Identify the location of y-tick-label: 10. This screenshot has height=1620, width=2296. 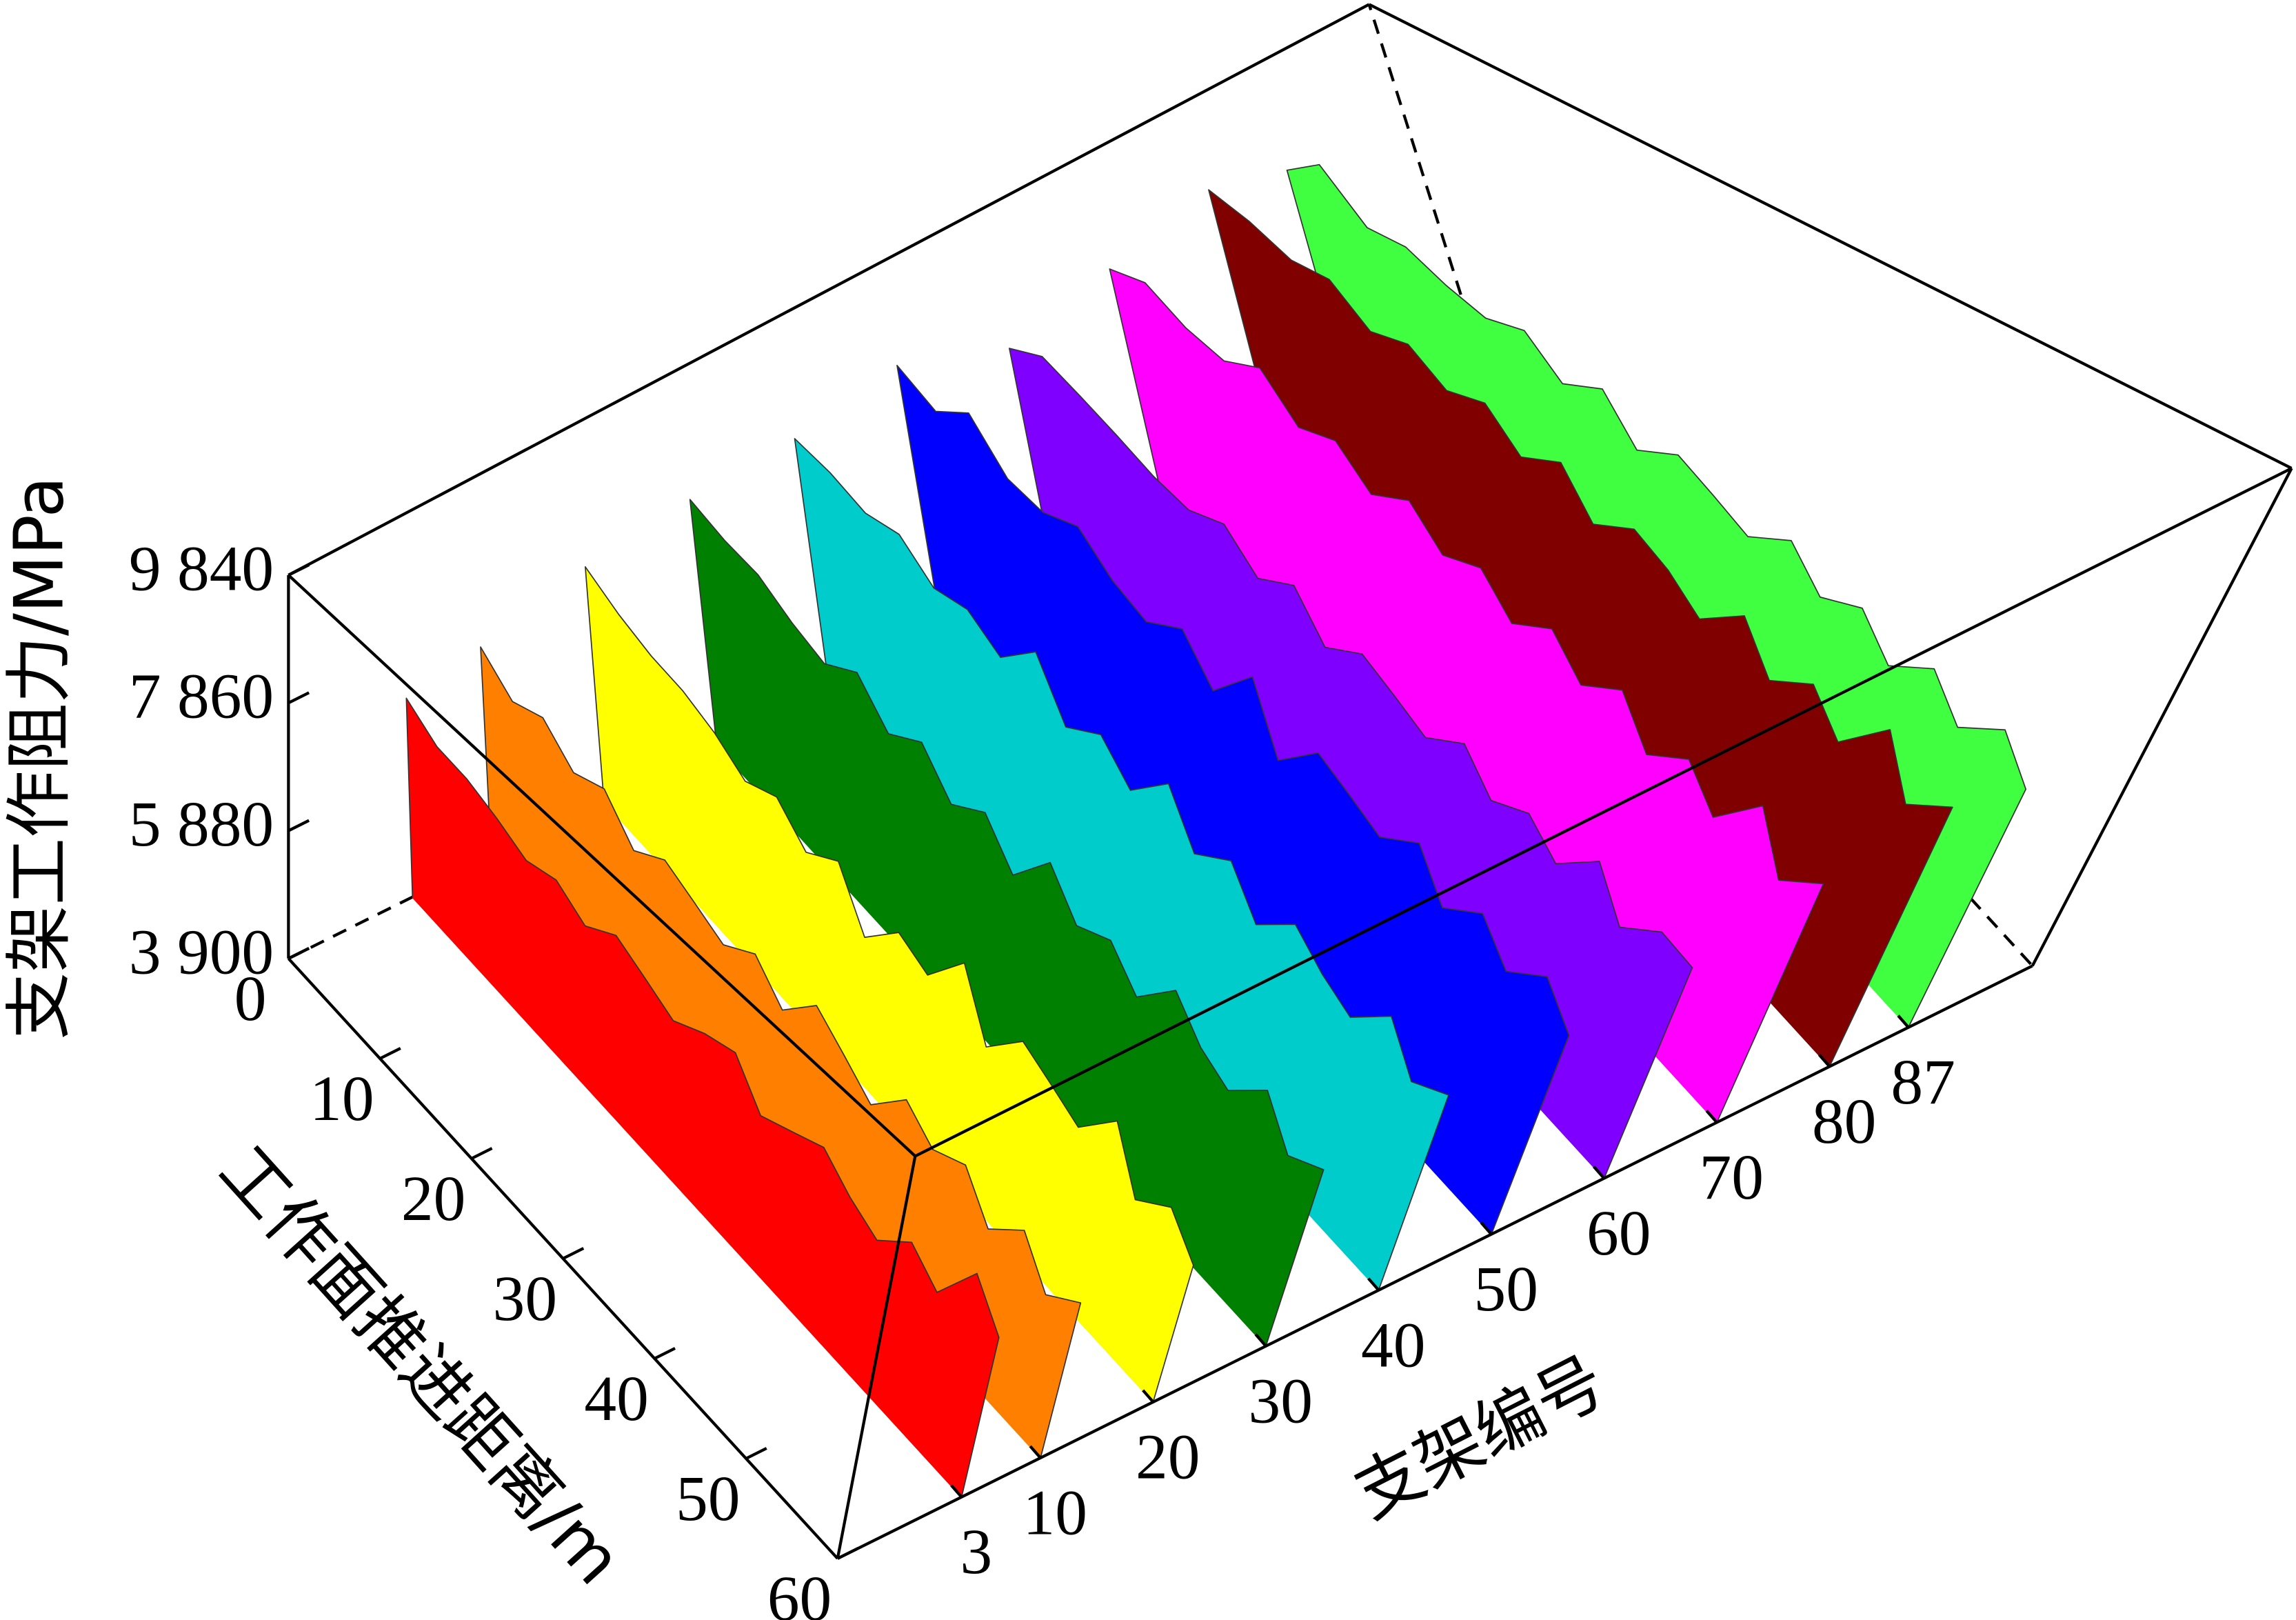
(1055, 1513).